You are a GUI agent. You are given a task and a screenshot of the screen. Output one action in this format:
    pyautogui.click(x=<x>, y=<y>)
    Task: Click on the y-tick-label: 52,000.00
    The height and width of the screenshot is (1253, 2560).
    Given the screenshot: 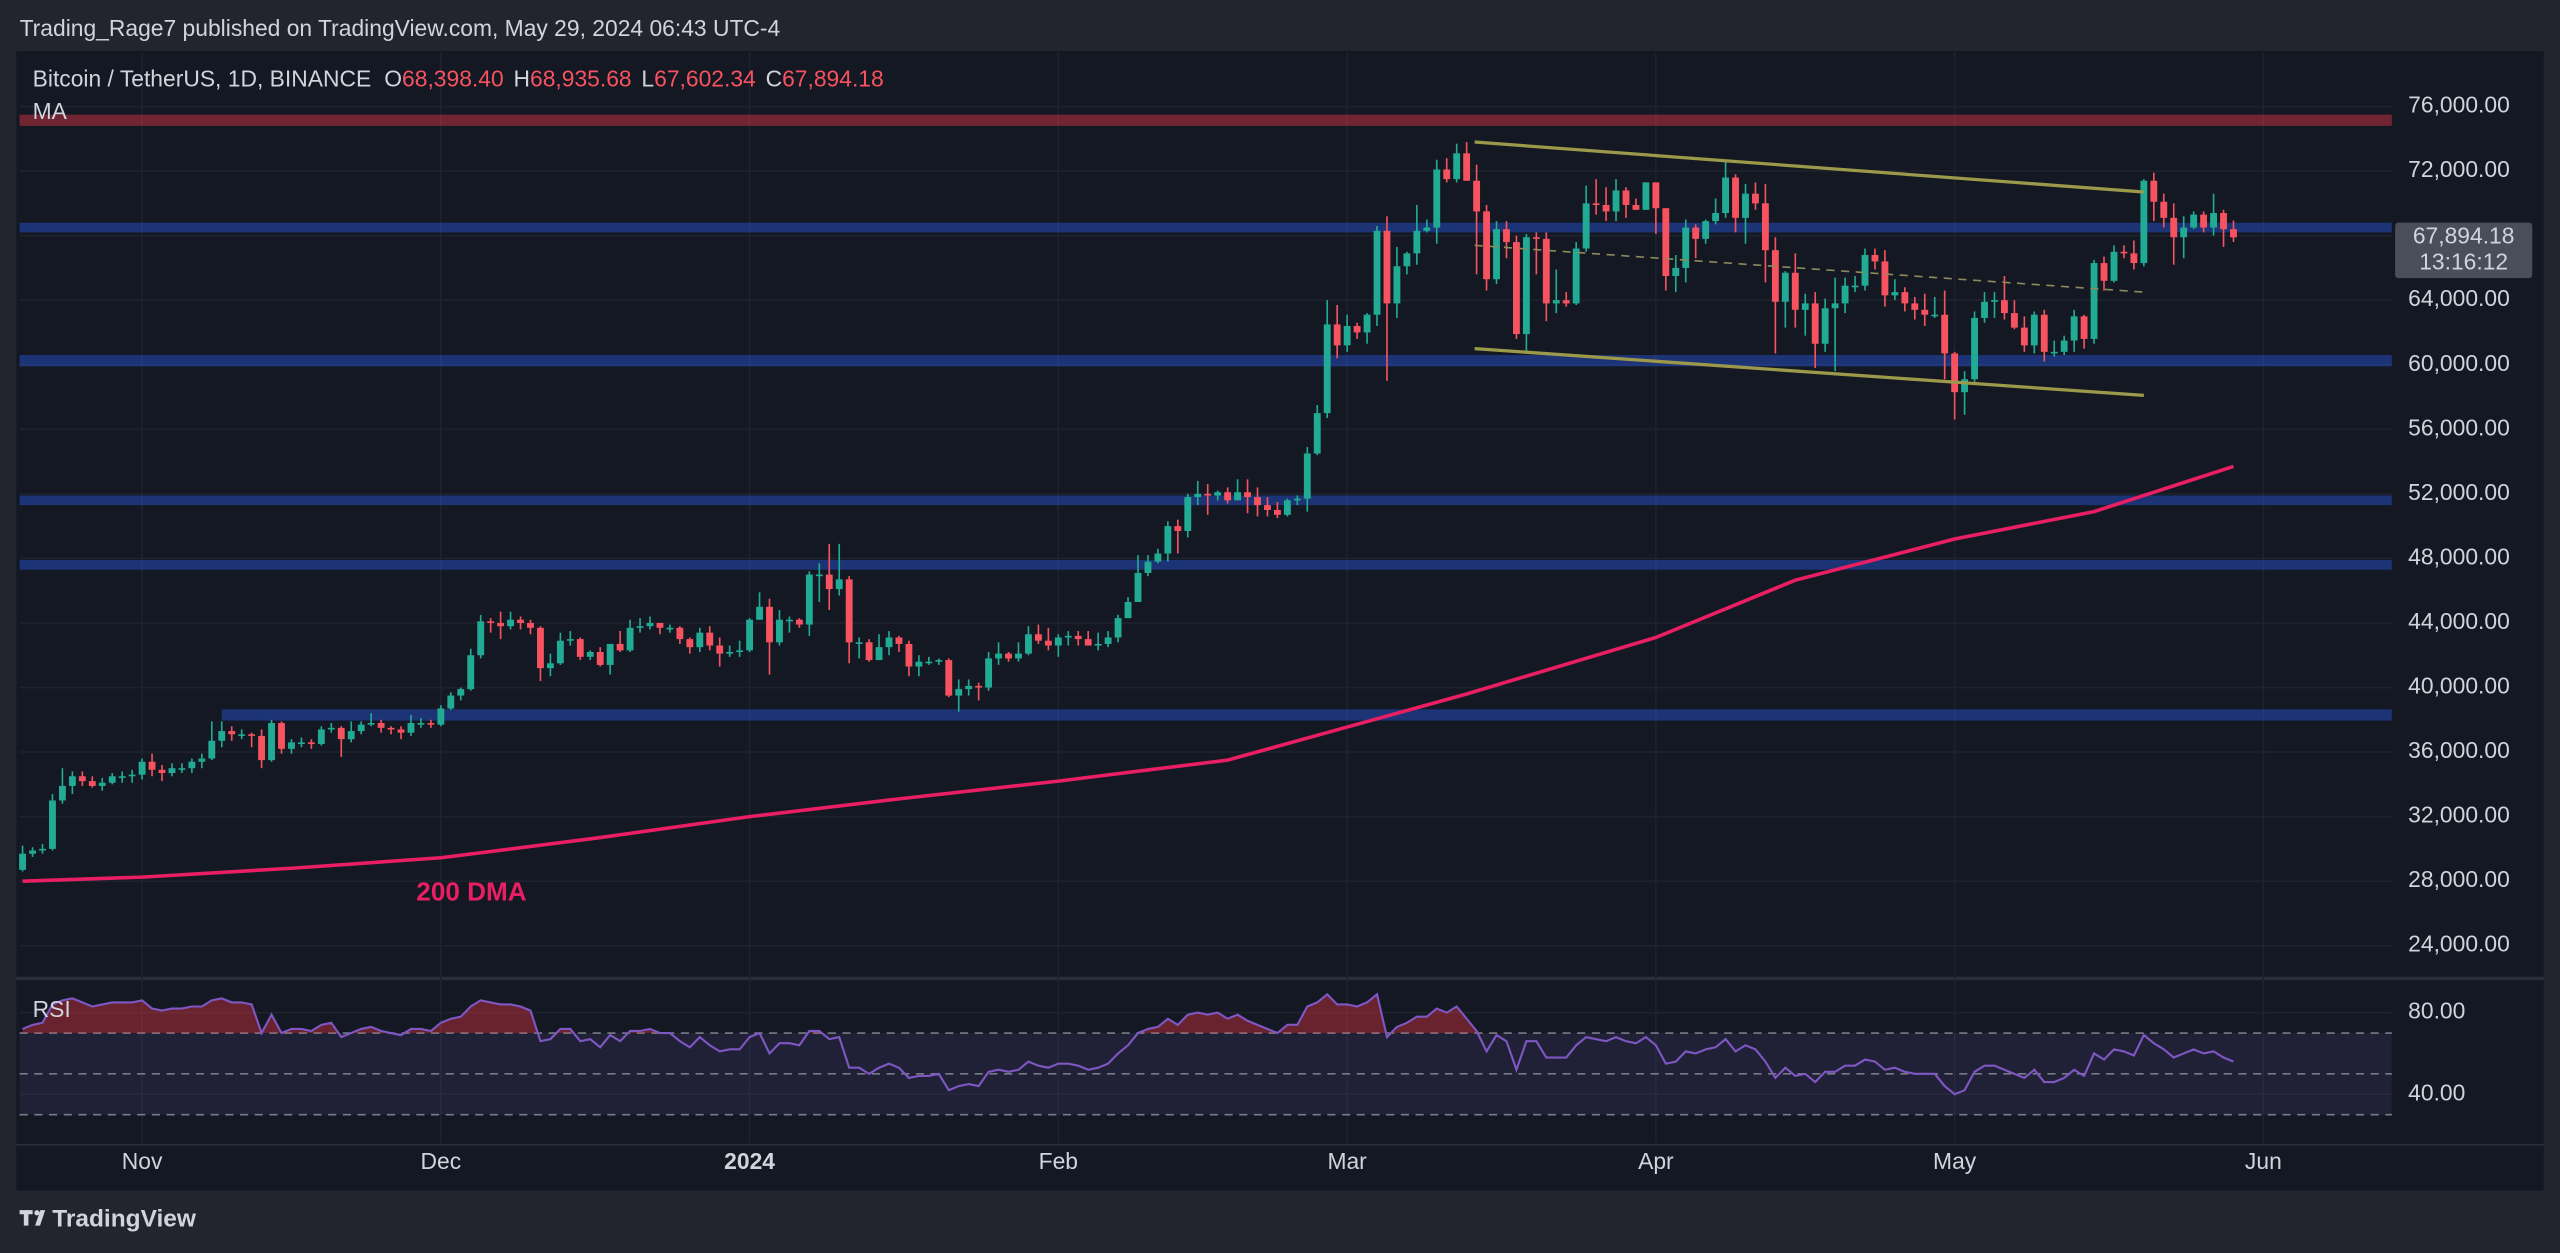 What is the action you would take?
    pyautogui.click(x=2459, y=492)
    